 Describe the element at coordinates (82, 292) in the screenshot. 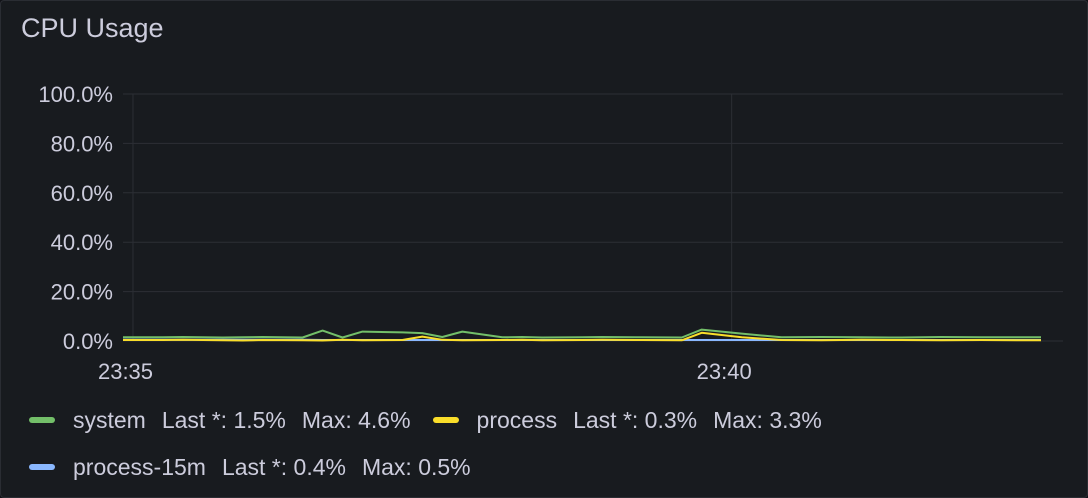

I see `y-tick-label: 20.0%` at that location.